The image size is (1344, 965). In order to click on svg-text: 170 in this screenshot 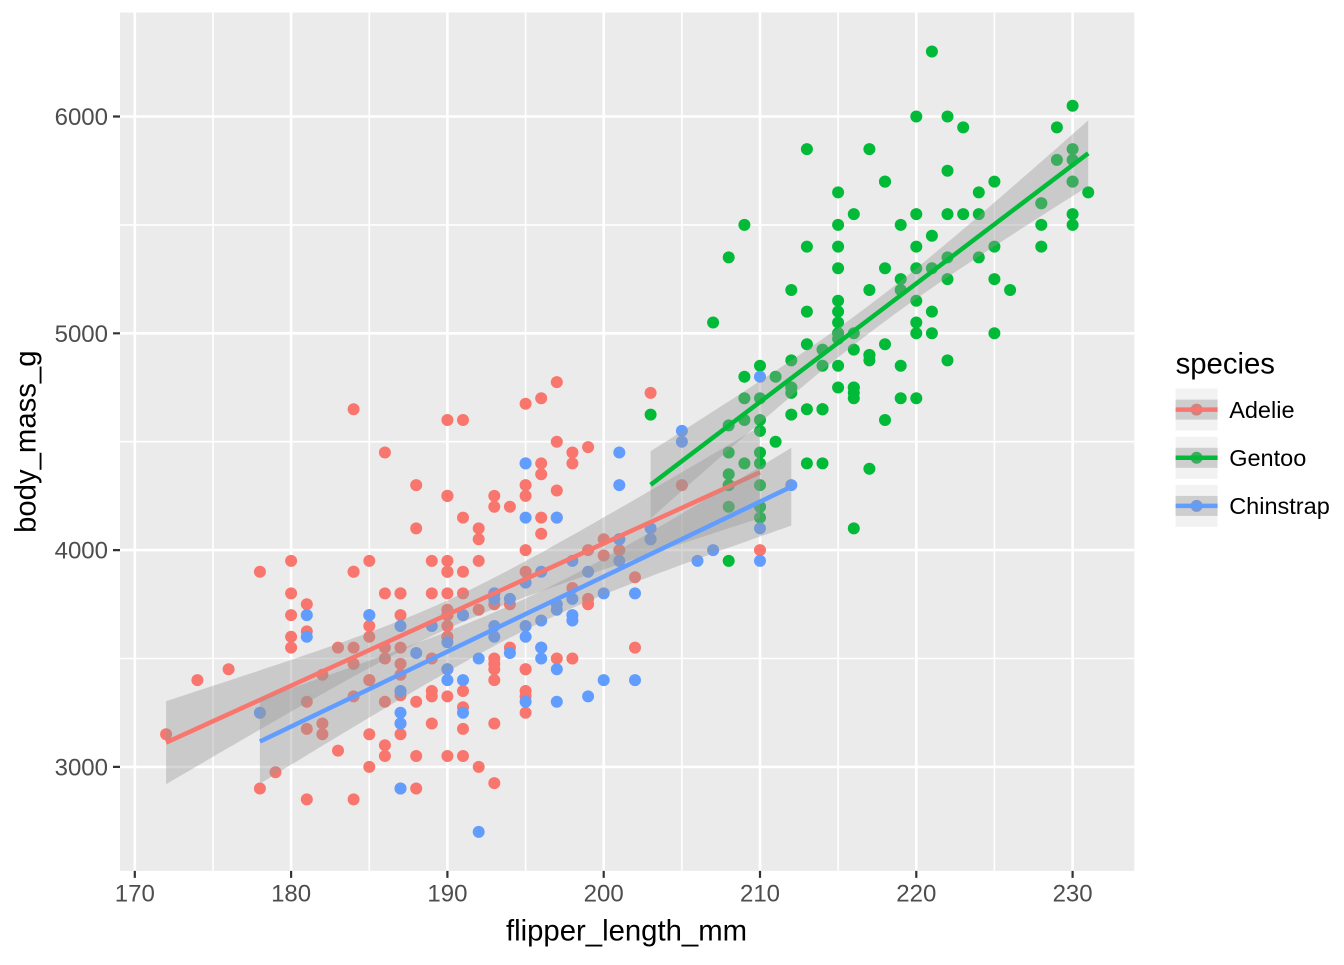, I will do `click(135, 894)`.